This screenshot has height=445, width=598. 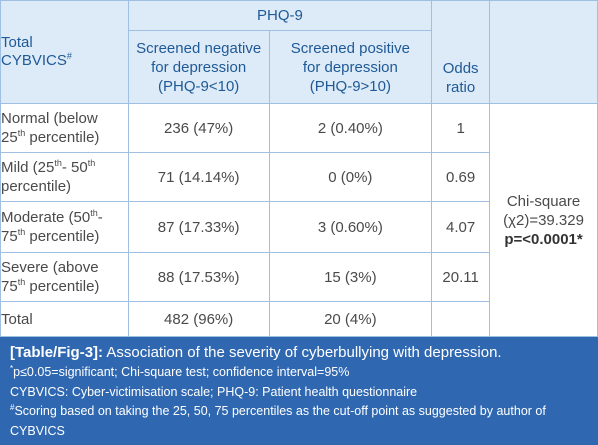 What do you see at coordinates (36, 60) in the screenshot?
I see `header-total-line2: CYBVICS#` at bounding box center [36, 60].